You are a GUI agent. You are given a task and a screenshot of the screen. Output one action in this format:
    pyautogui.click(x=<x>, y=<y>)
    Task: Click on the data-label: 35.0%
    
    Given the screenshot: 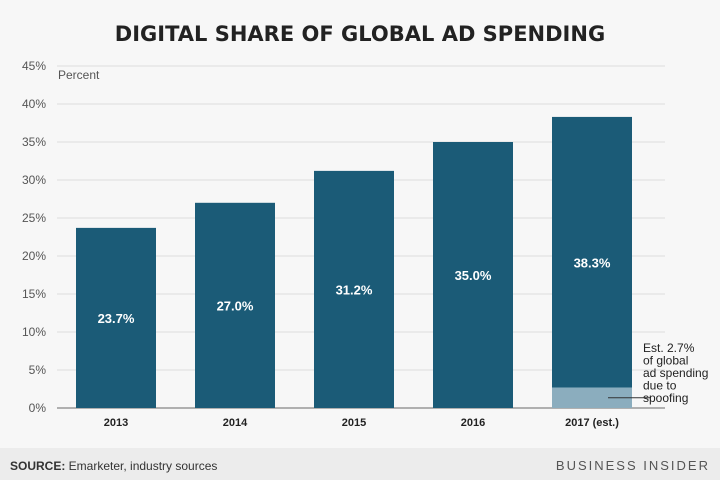 What is the action you would take?
    pyautogui.click(x=473, y=275)
    